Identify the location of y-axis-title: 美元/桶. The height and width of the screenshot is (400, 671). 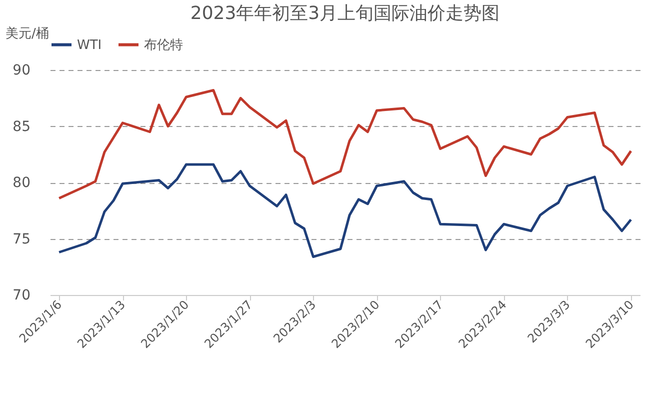
(27, 34).